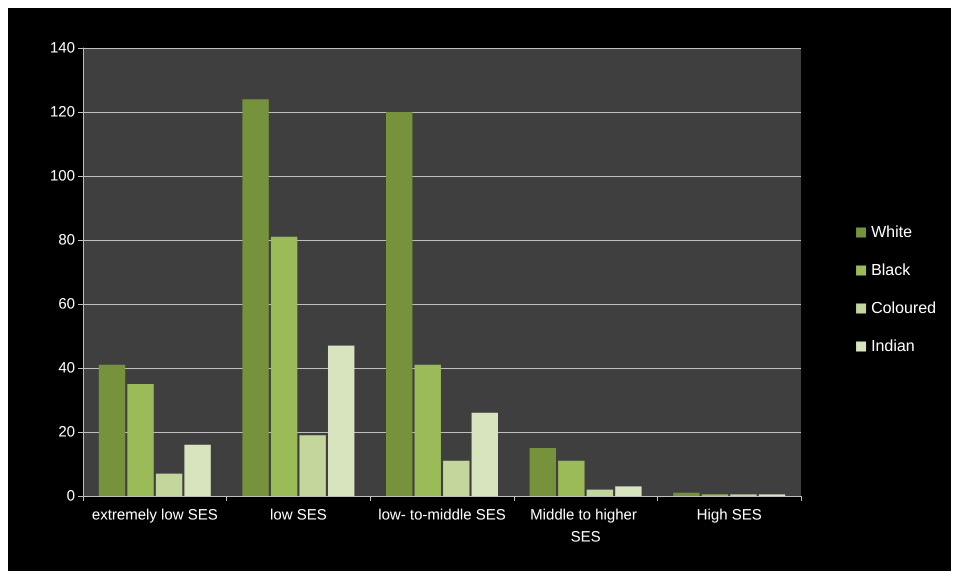 This screenshot has height=579, width=959. Describe the element at coordinates (586, 526) in the screenshot. I see `x-tick-label: Middle to higher SES` at that location.